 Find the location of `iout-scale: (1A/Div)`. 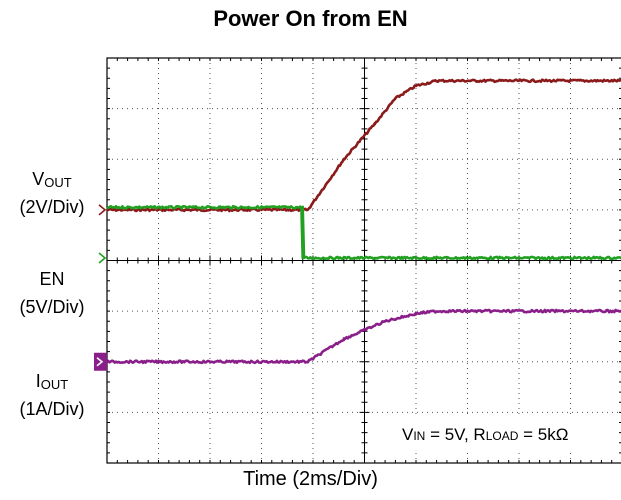

iout-scale: (1A/Div) is located at coordinates (52, 409).